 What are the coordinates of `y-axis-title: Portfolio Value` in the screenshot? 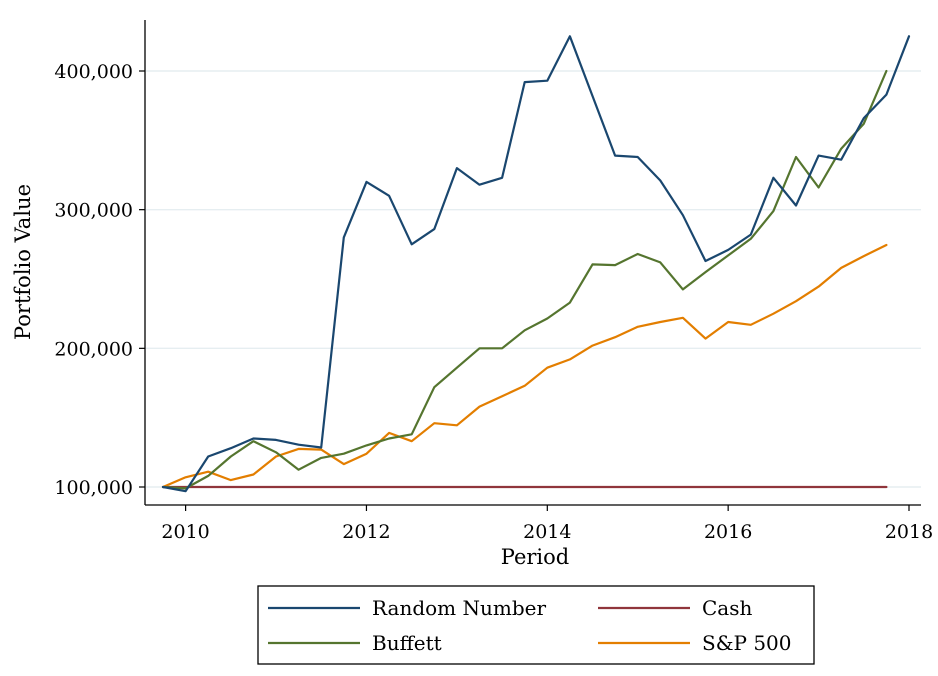 It's located at (23, 262).